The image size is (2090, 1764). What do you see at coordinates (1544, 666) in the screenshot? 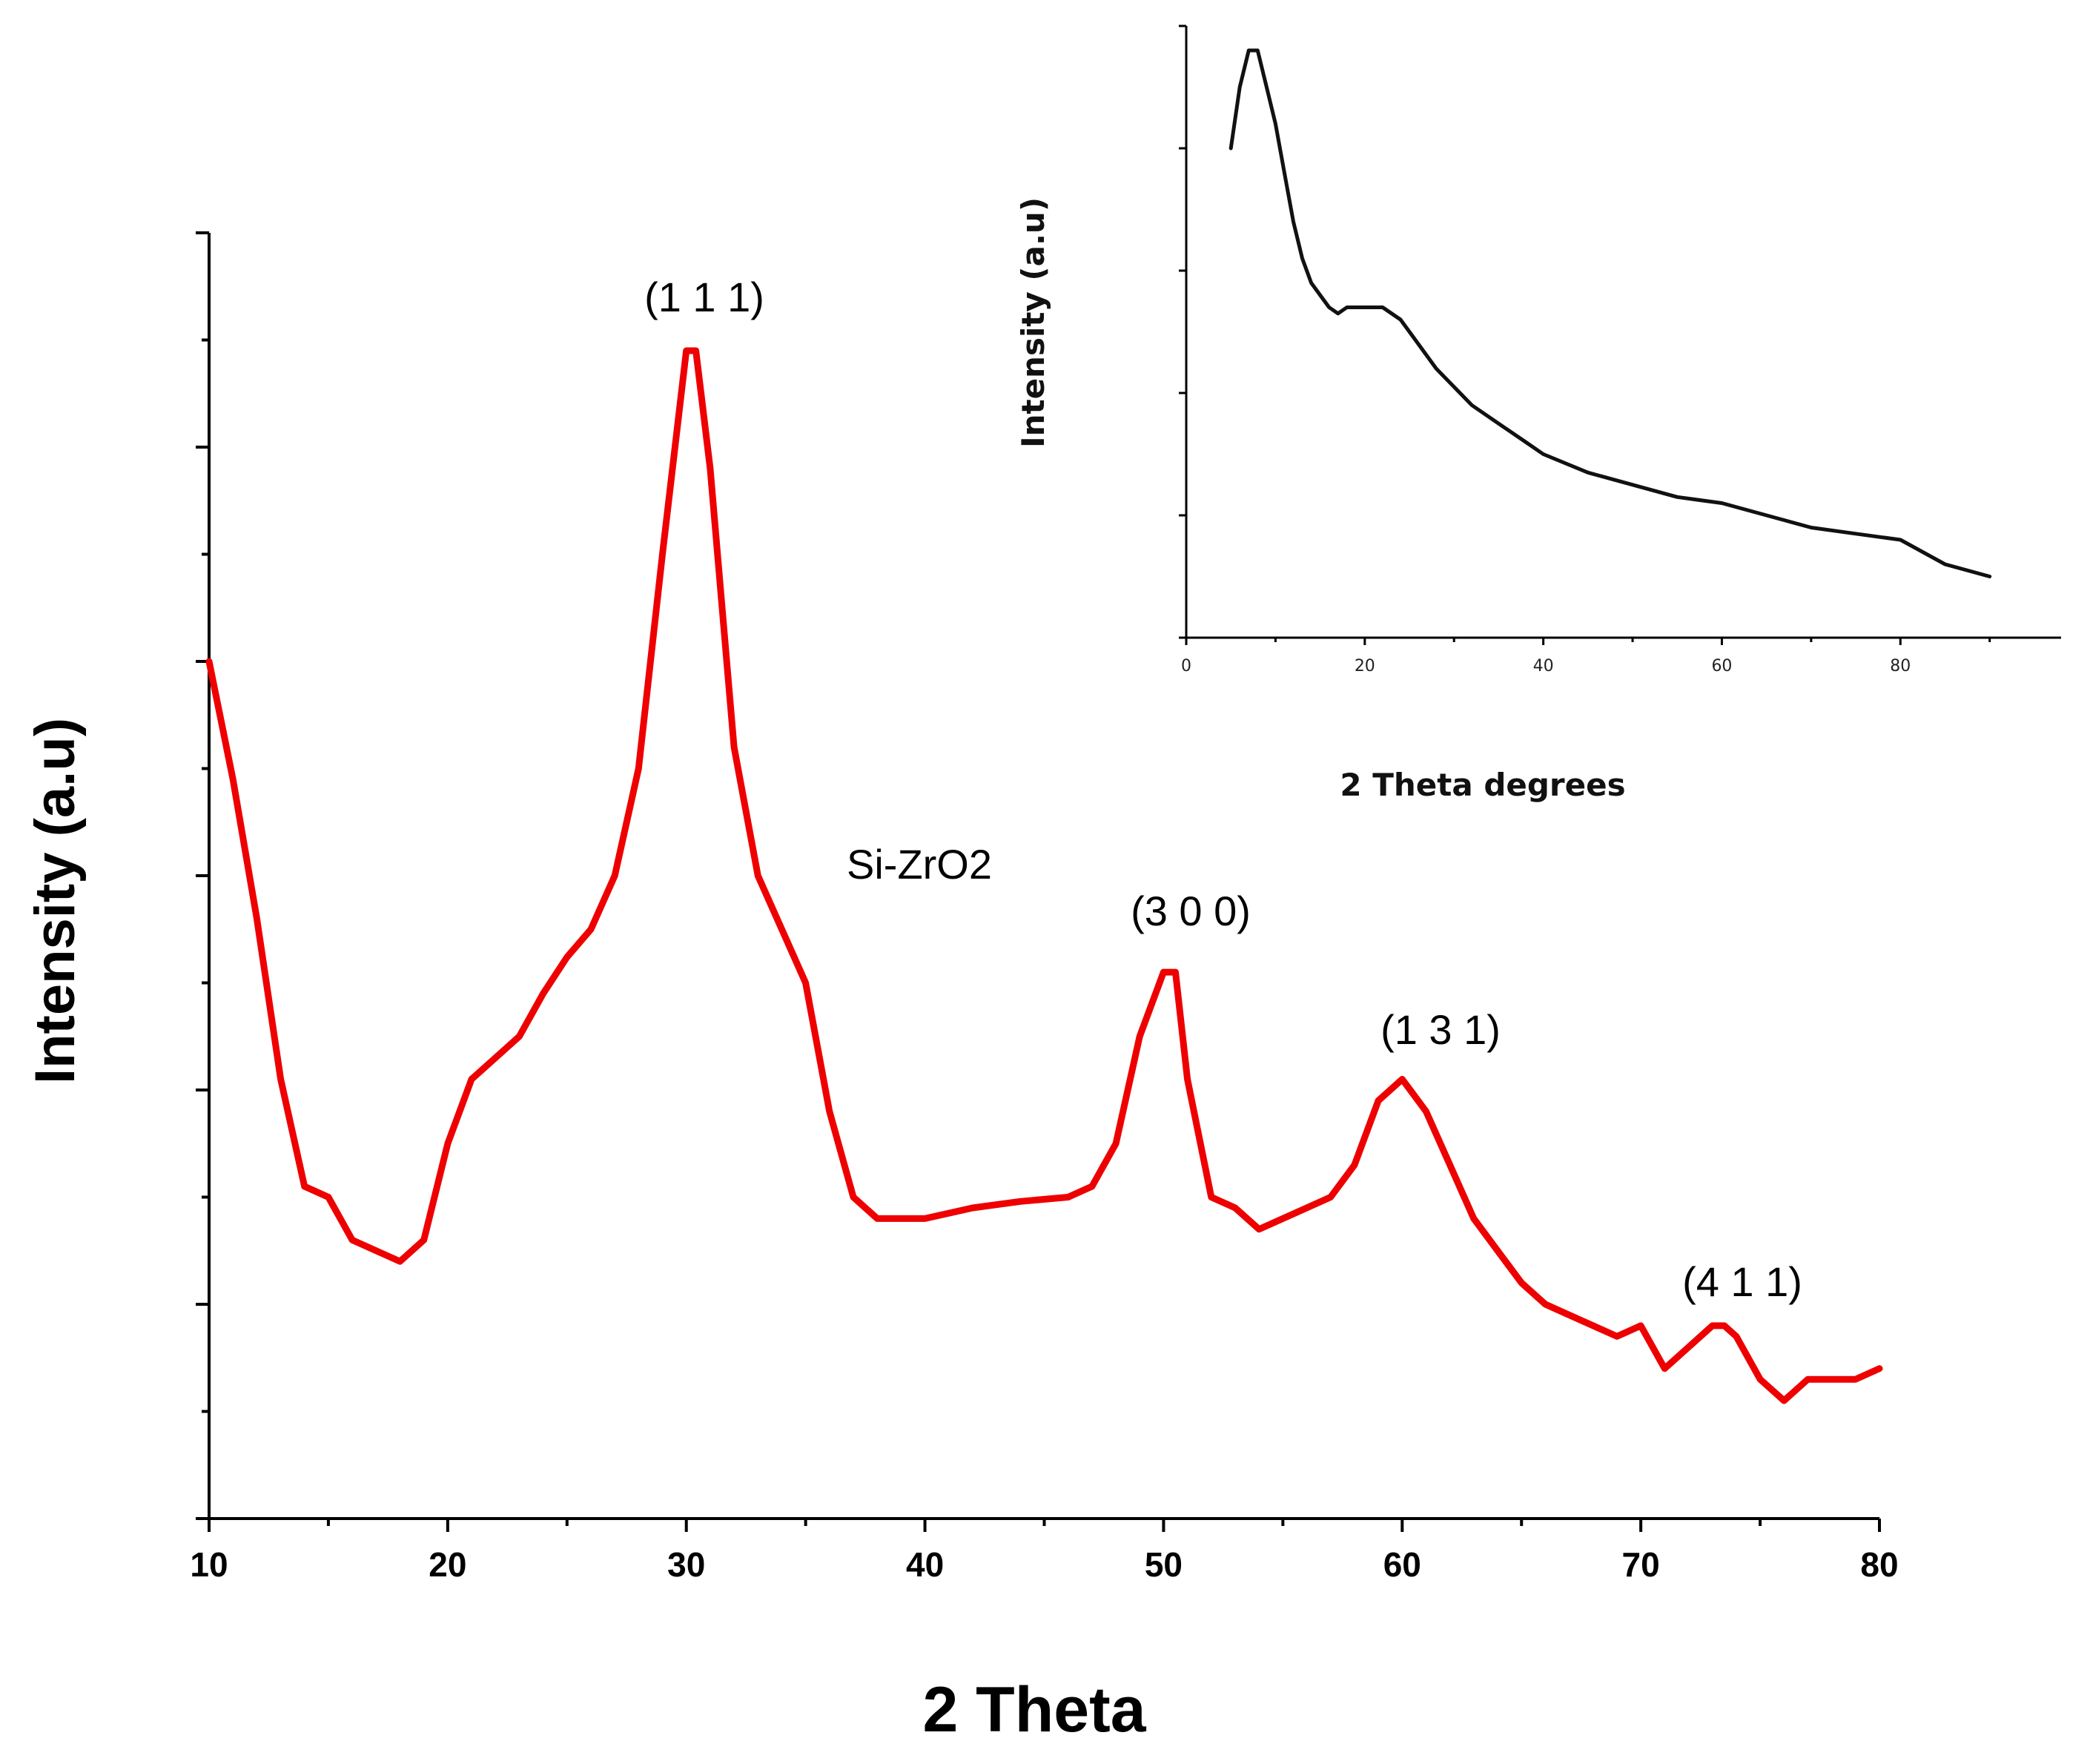
I see `inset-x-tick-label: 40` at bounding box center [1544, 666].